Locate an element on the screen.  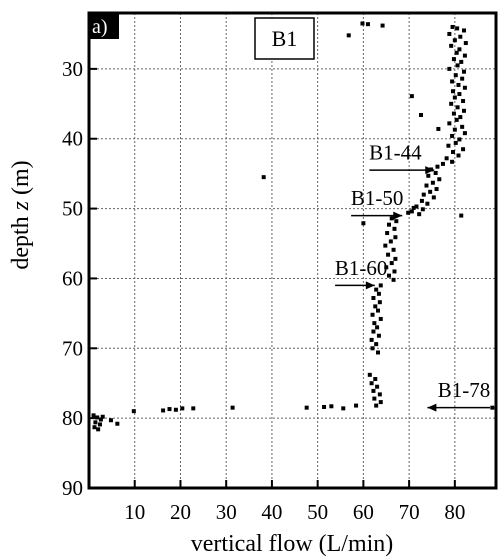
x-tick-label: 40 is located at coordinates (271, 512).